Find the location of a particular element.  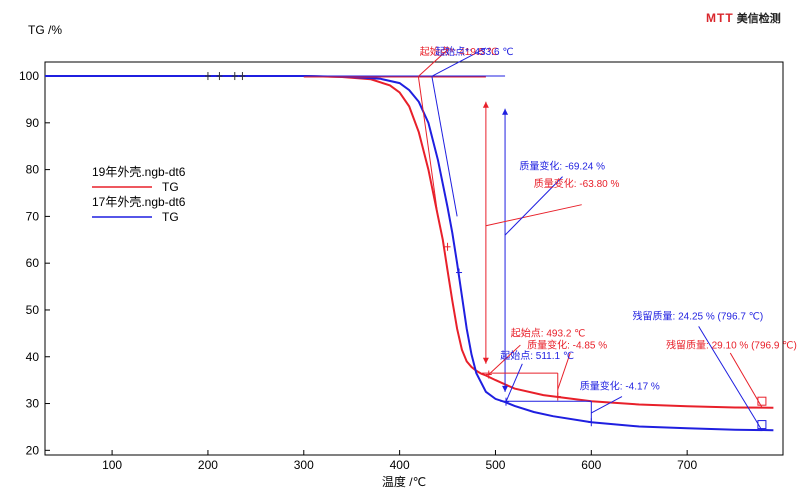

x-tick-label: 200 is located at coordinates (208, 465).